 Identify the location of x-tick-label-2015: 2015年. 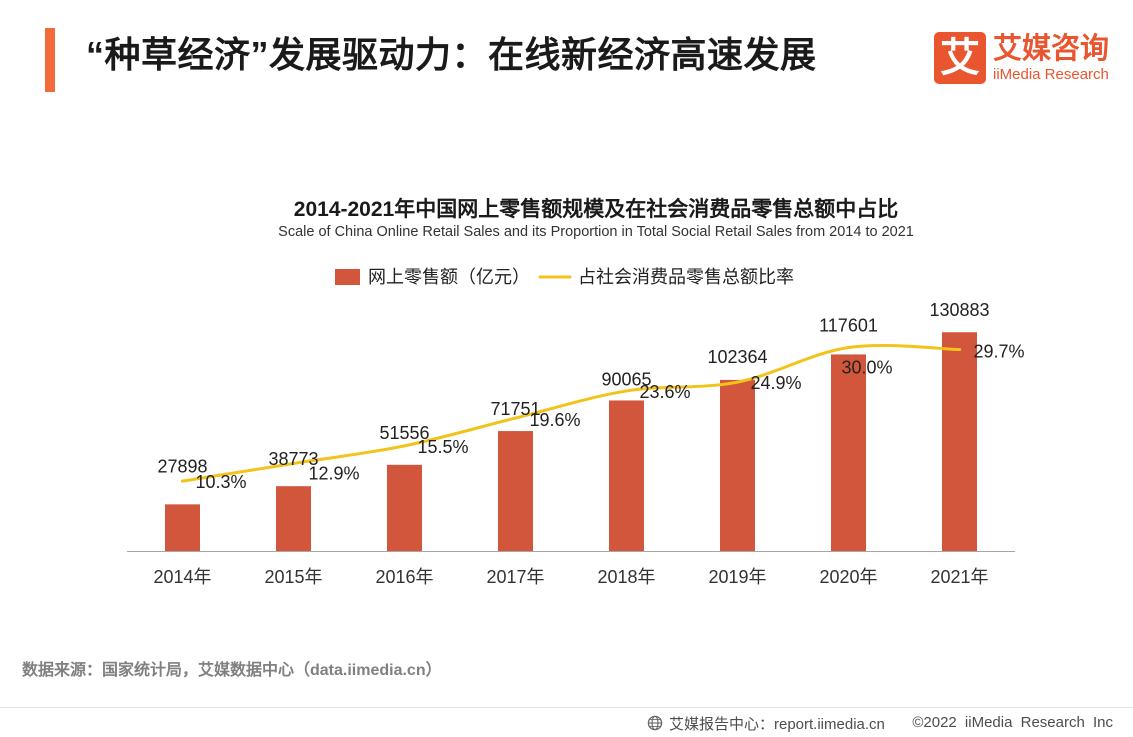
(293, 577).